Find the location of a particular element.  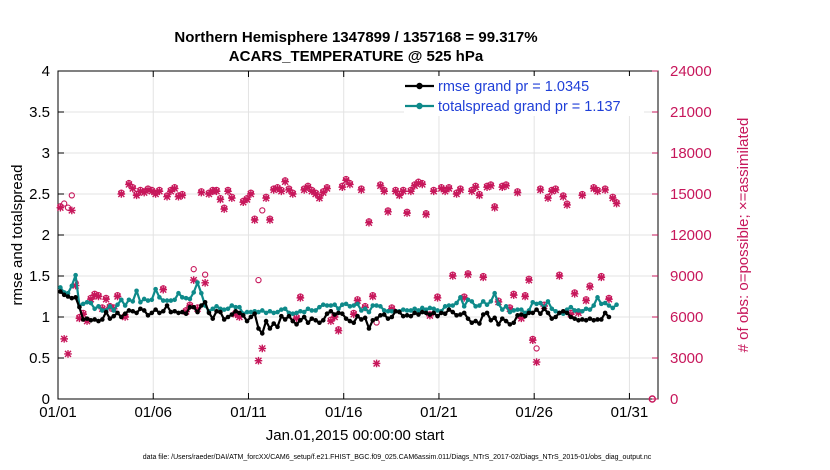

legend-spread-marker is located at coordinates (419, 106).